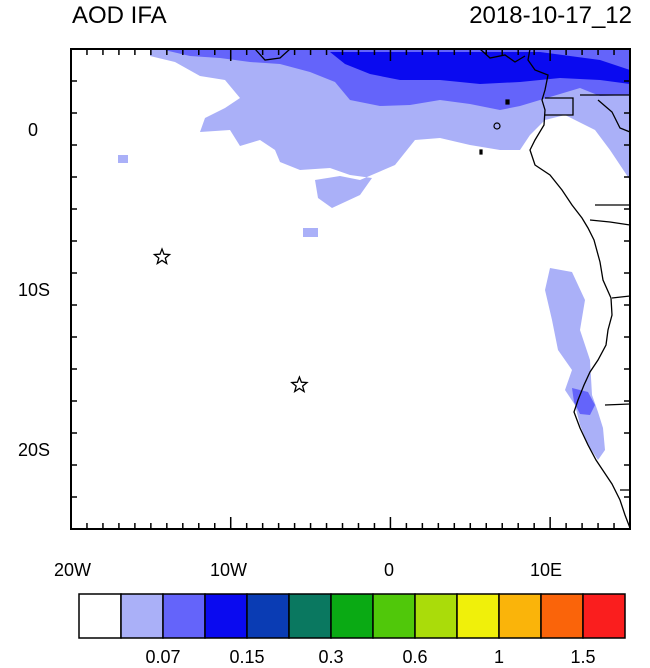 The image size is (650, 668). I want to click on lat-label-0: 0, so click(33, 130).